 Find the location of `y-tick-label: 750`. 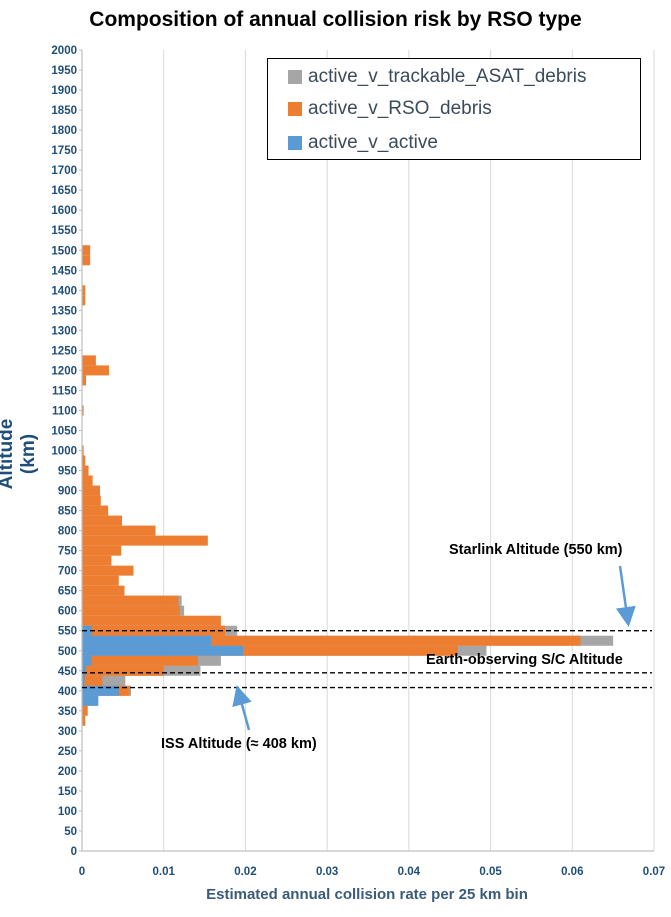

y-tick-label: 750 is located at coordinates (67, 552).